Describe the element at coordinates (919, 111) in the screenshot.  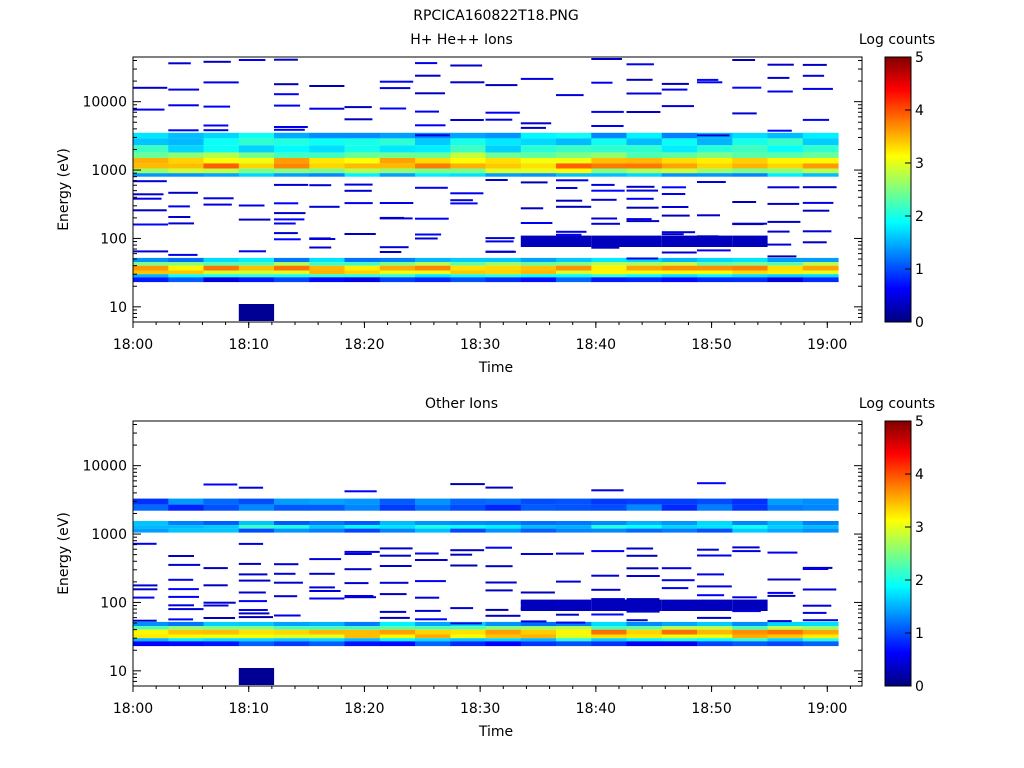
I see `colorbar-tick-label: 4` at that location.